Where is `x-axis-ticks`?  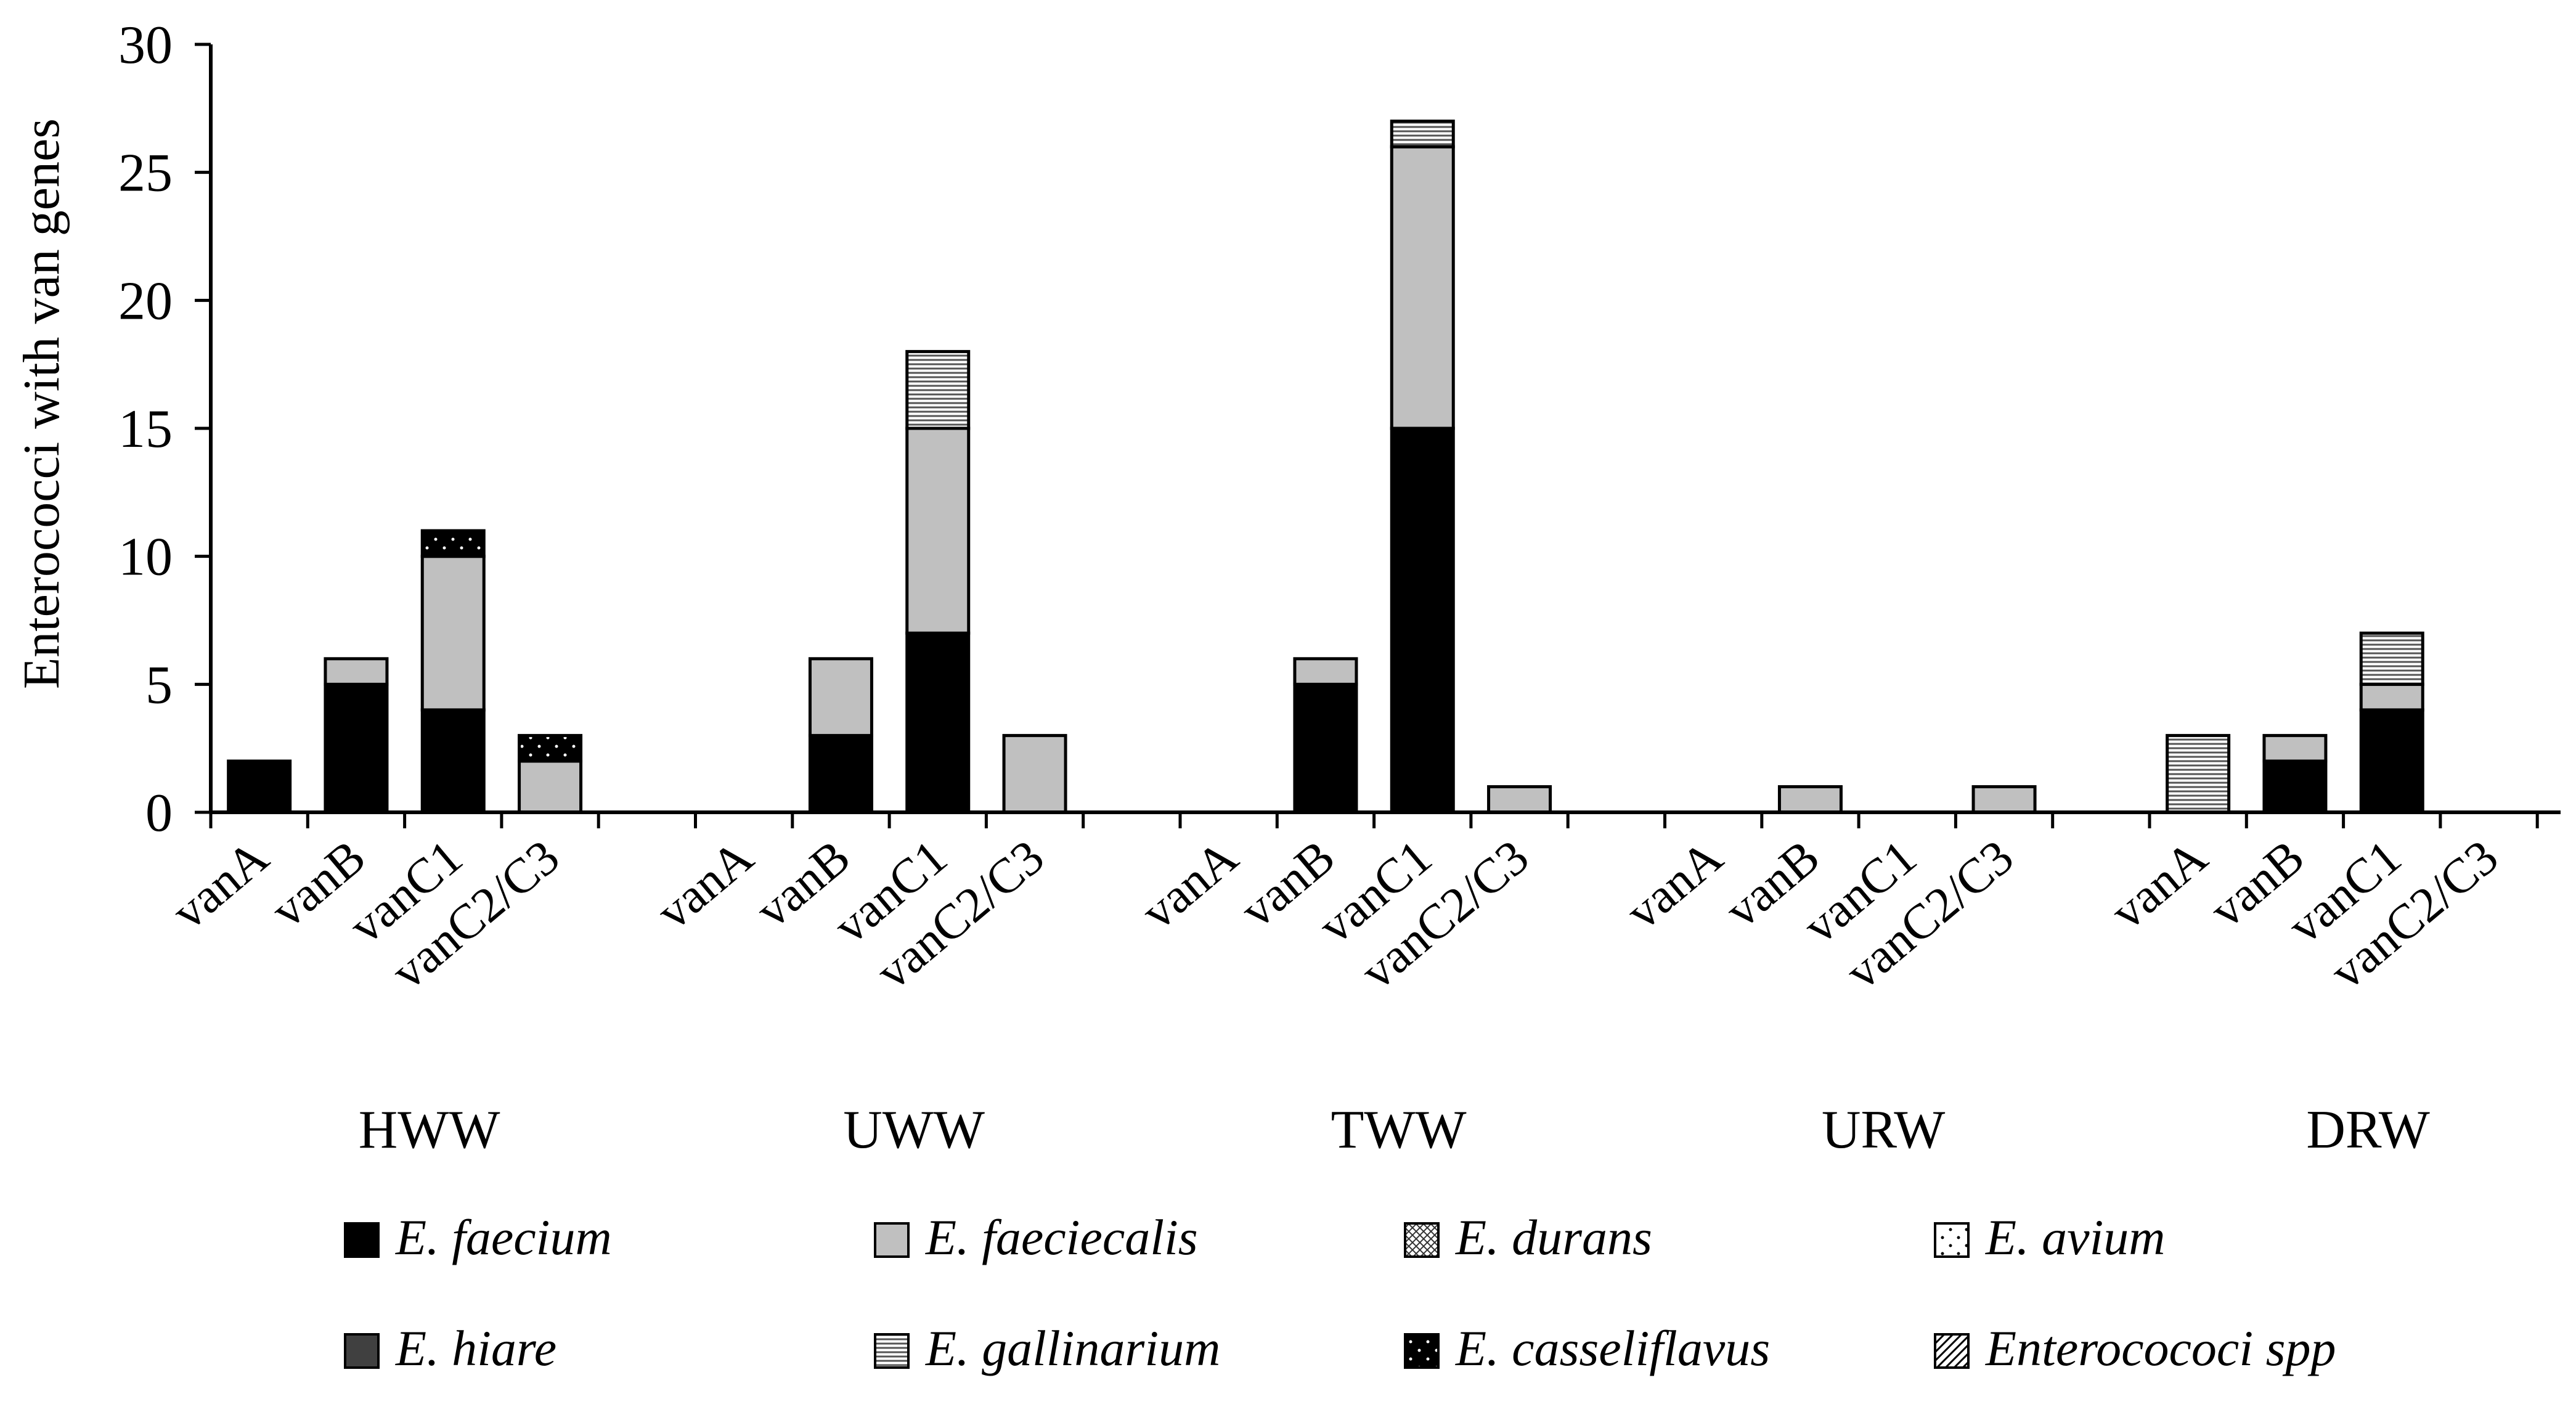
x-axis-ticks is located at coordinates (1374, 820).